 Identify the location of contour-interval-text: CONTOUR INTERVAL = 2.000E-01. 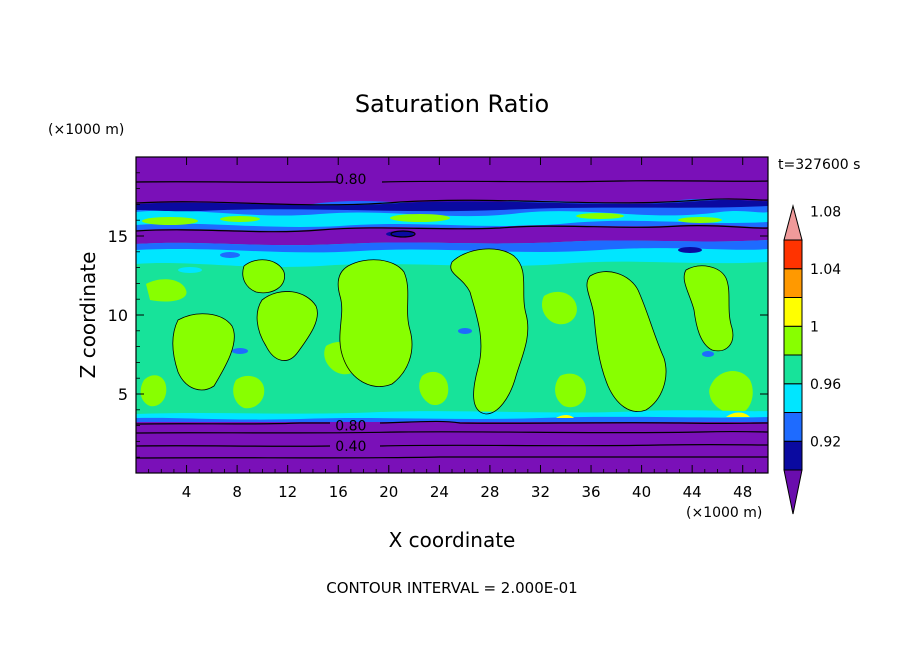
(451, 588).